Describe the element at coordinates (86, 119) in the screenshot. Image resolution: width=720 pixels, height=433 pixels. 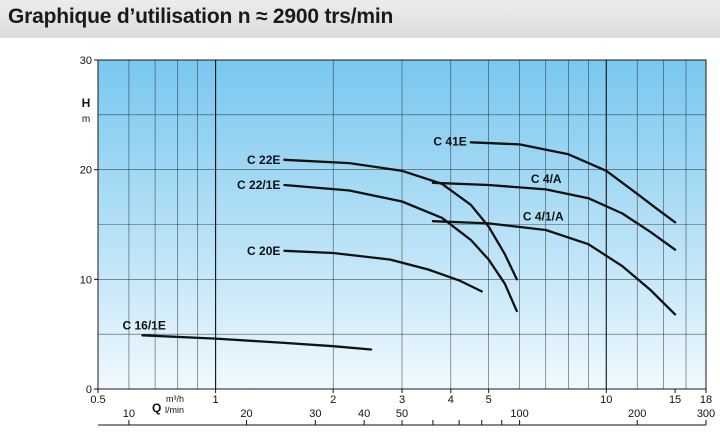
I see `y-axis-unit: m` at that location.